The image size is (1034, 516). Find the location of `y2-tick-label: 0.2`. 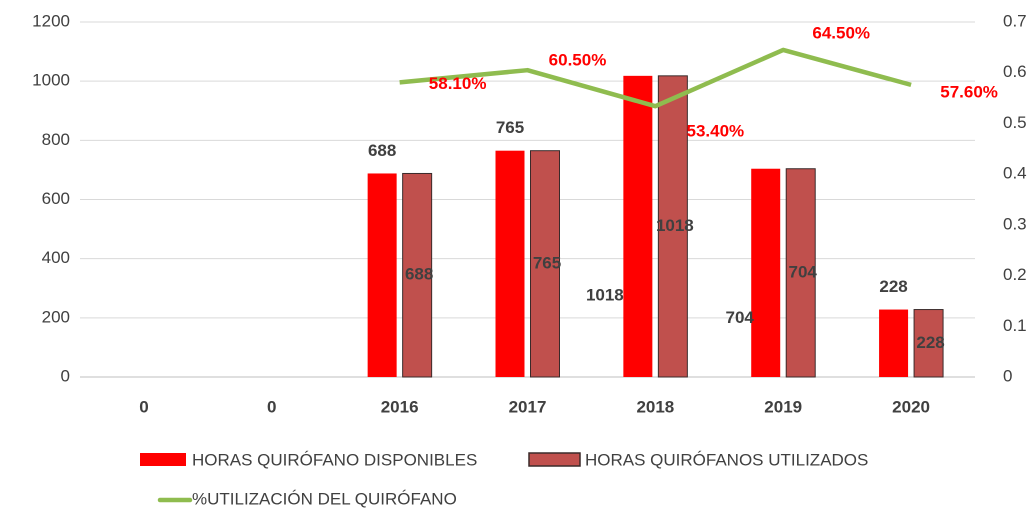

y2-tick-label: 0.2 is located at coordinates (1015, 274).